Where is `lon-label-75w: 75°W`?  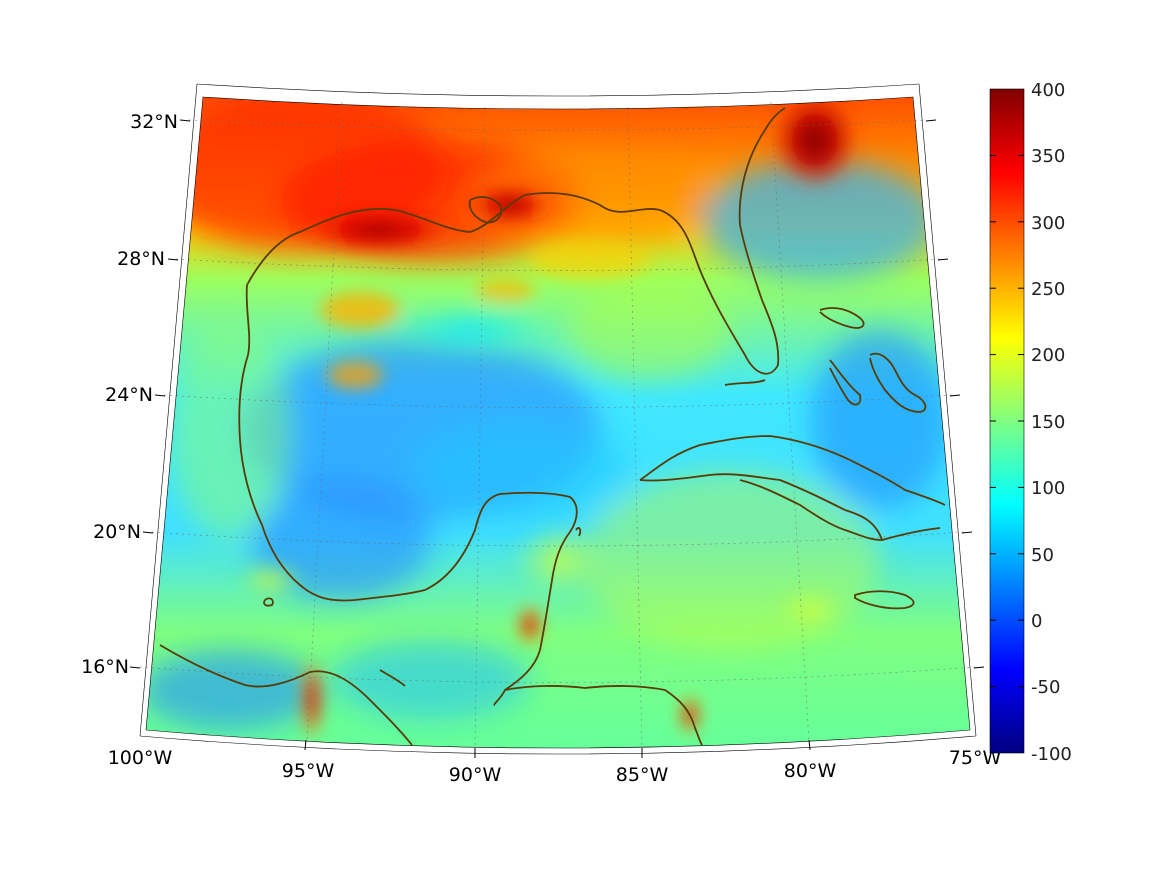
lon-label-75w: 75°W is located at coordinates (975, 758).